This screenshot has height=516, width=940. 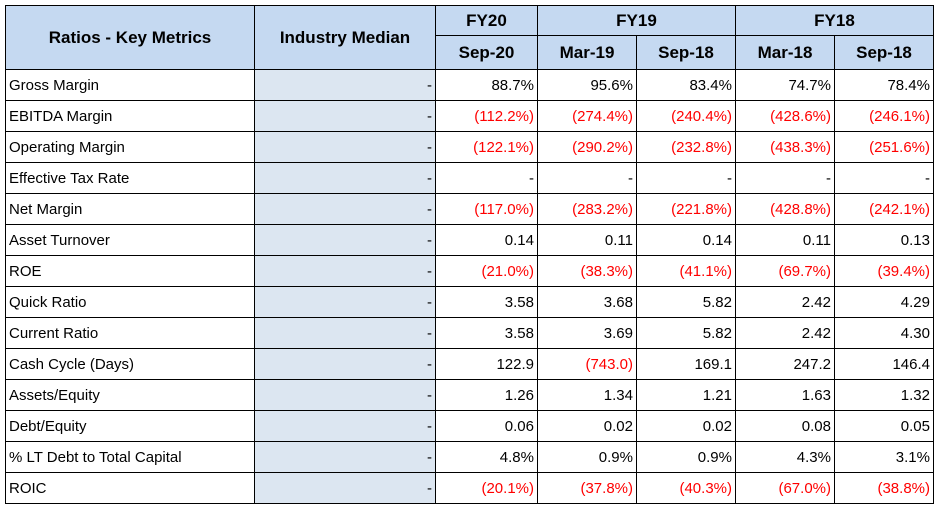 I want to click on metric-value-cell: 0.14, so click(x=486, y=240).